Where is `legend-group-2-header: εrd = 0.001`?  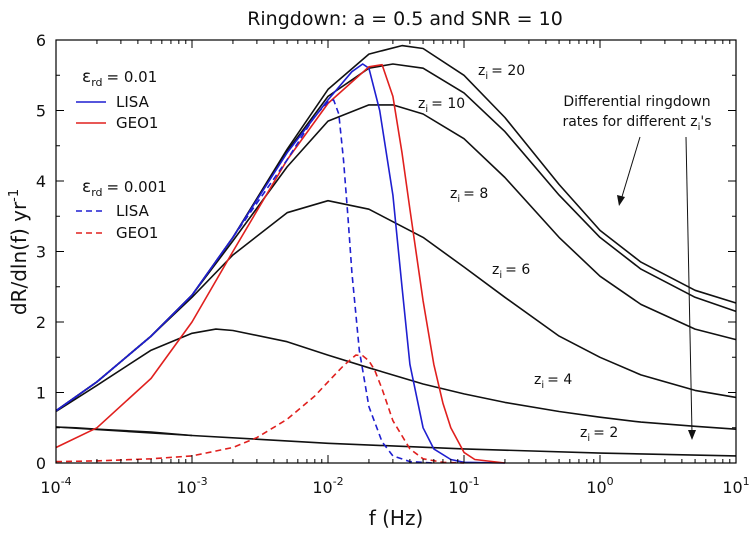 legend-group-2-header: εrd = 0.001 is located at coordinates (124, 188).